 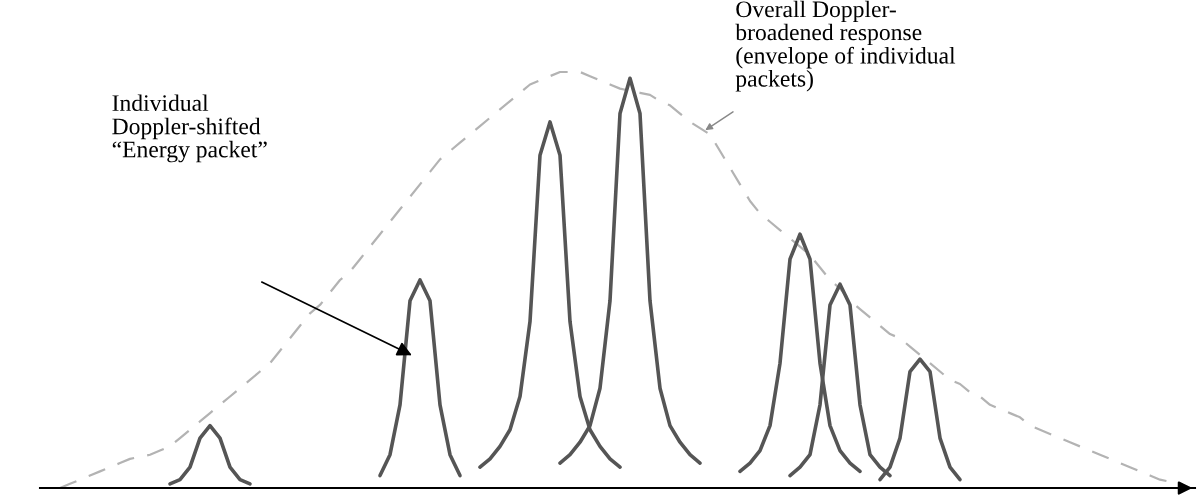 What do you see at coordinates (845, 46) in the screenshot?
I see `annotation: Overall Doppler- broadened response (envelope of individual packets)` at bounding box center [845, 46].